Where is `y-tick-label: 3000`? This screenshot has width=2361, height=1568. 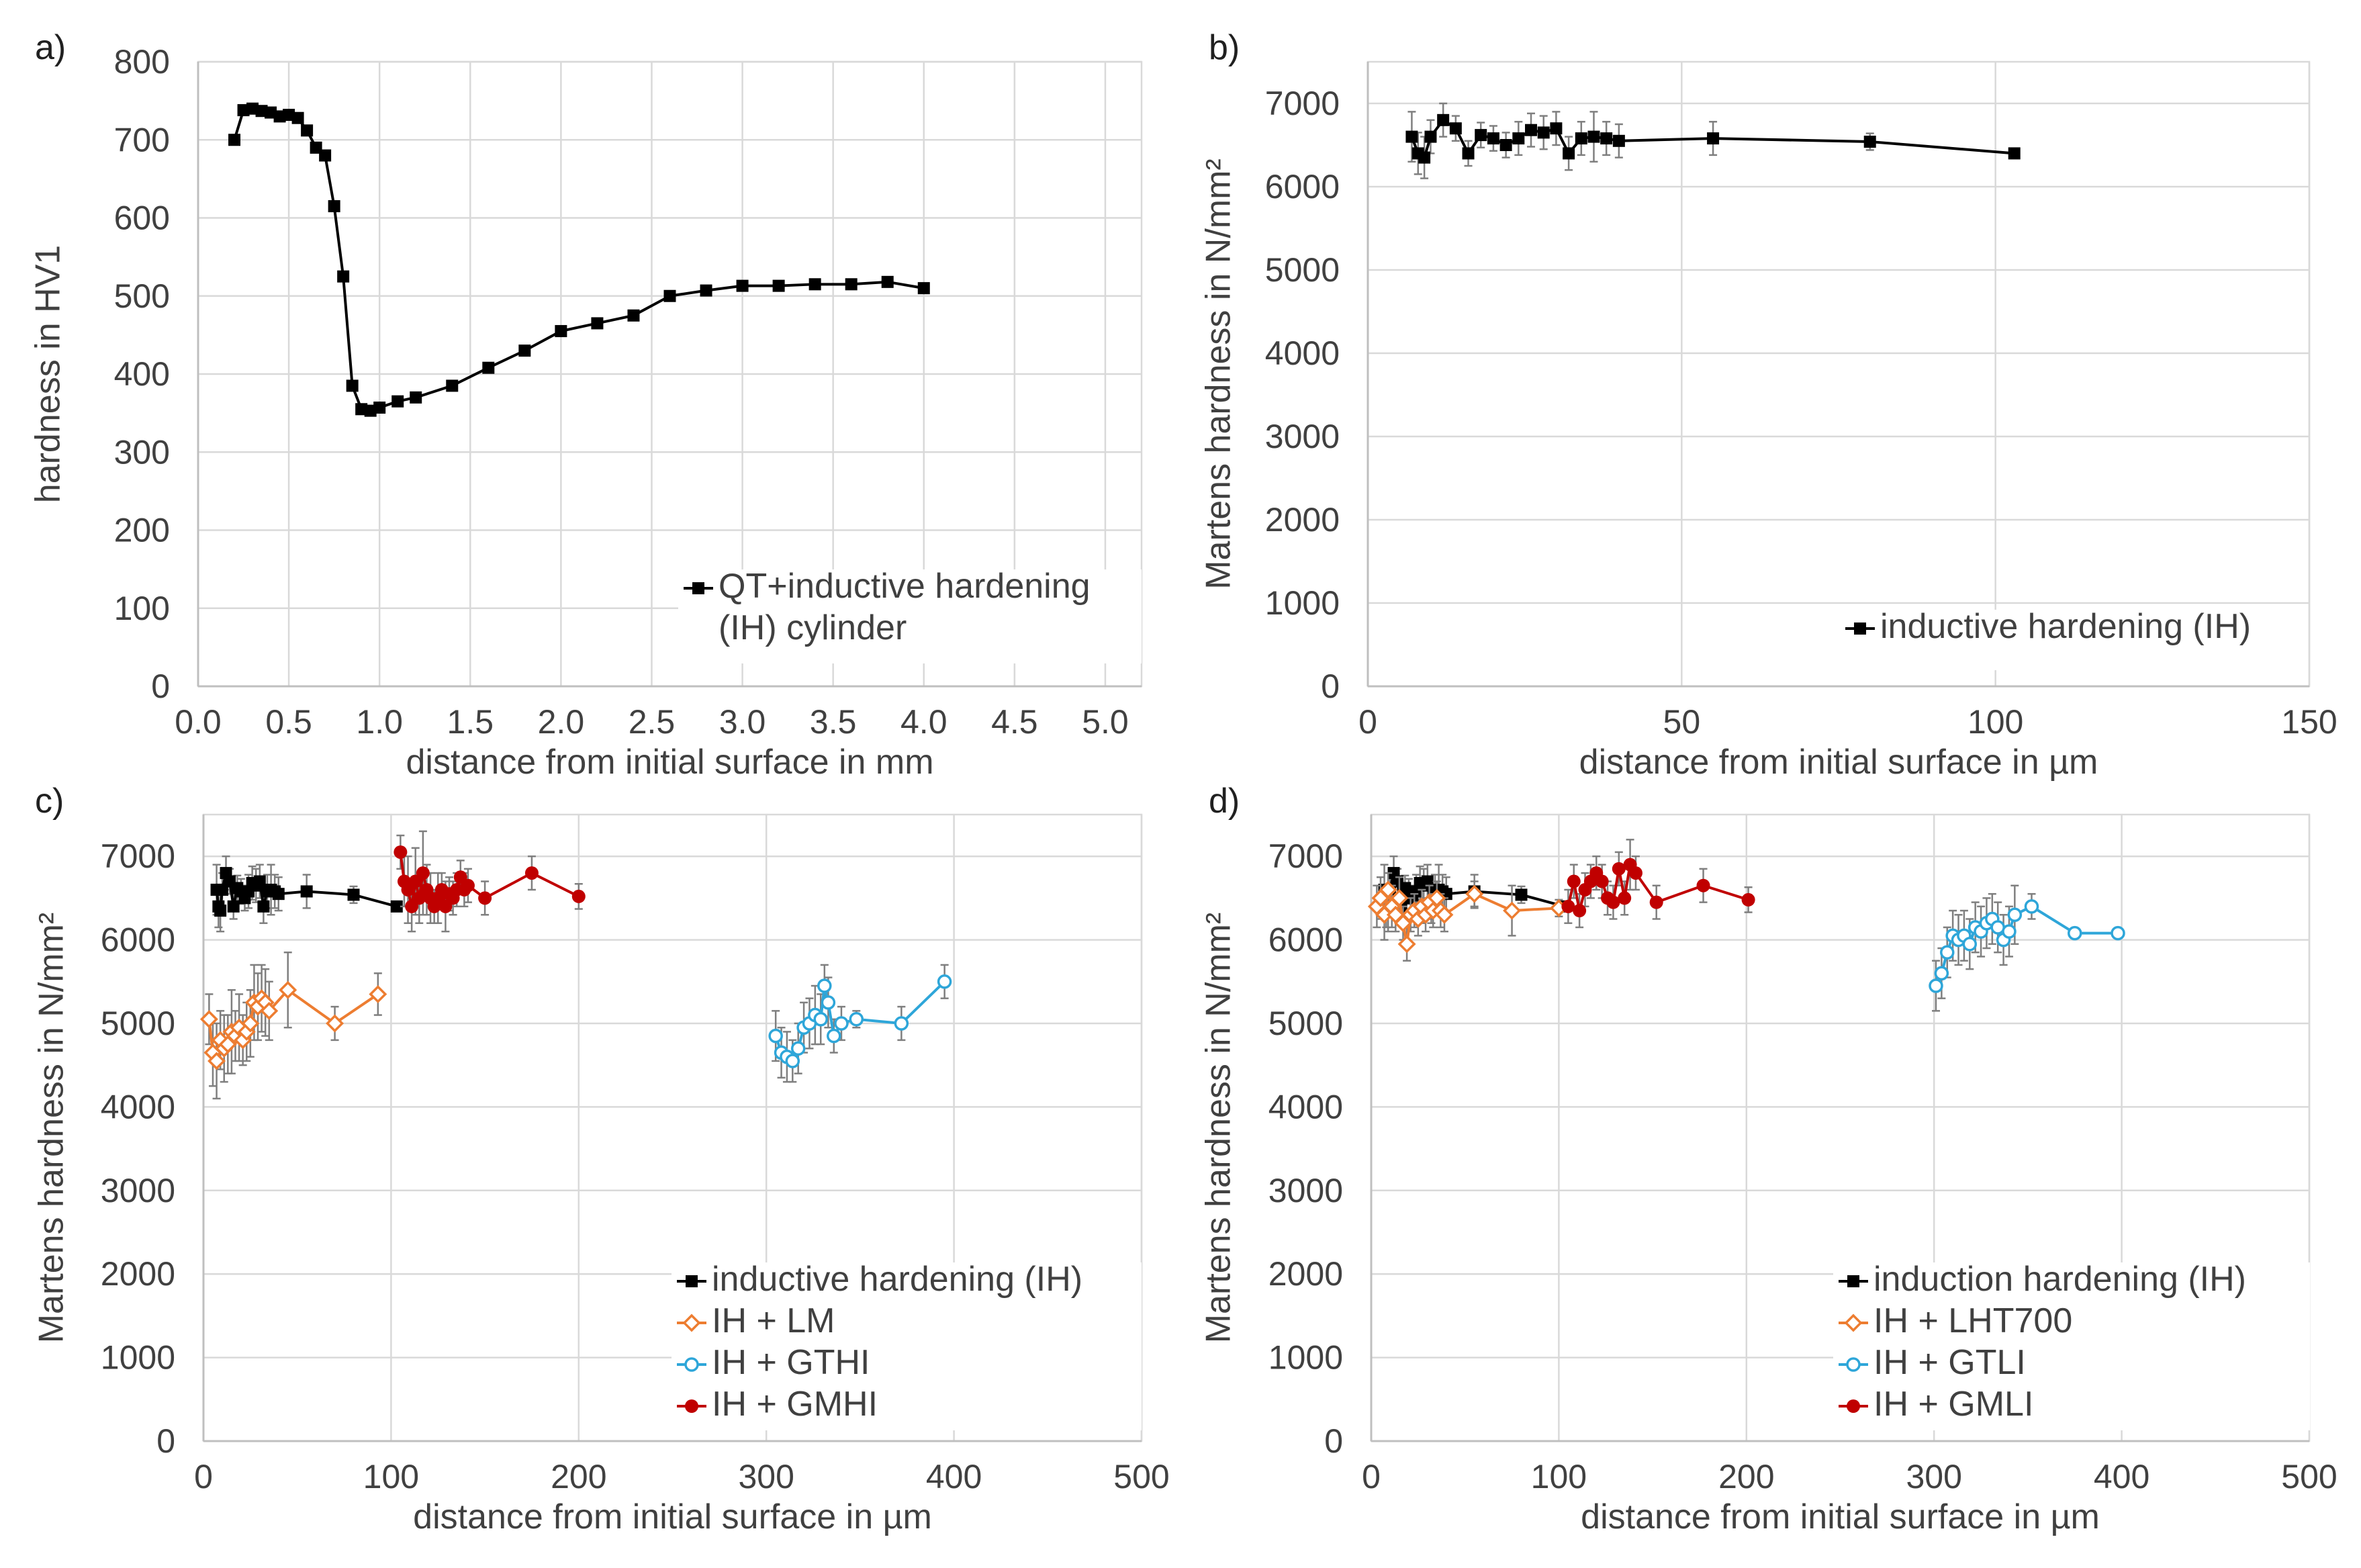
y-tick-label: 3000 is located at coordinates (1306, 1190).